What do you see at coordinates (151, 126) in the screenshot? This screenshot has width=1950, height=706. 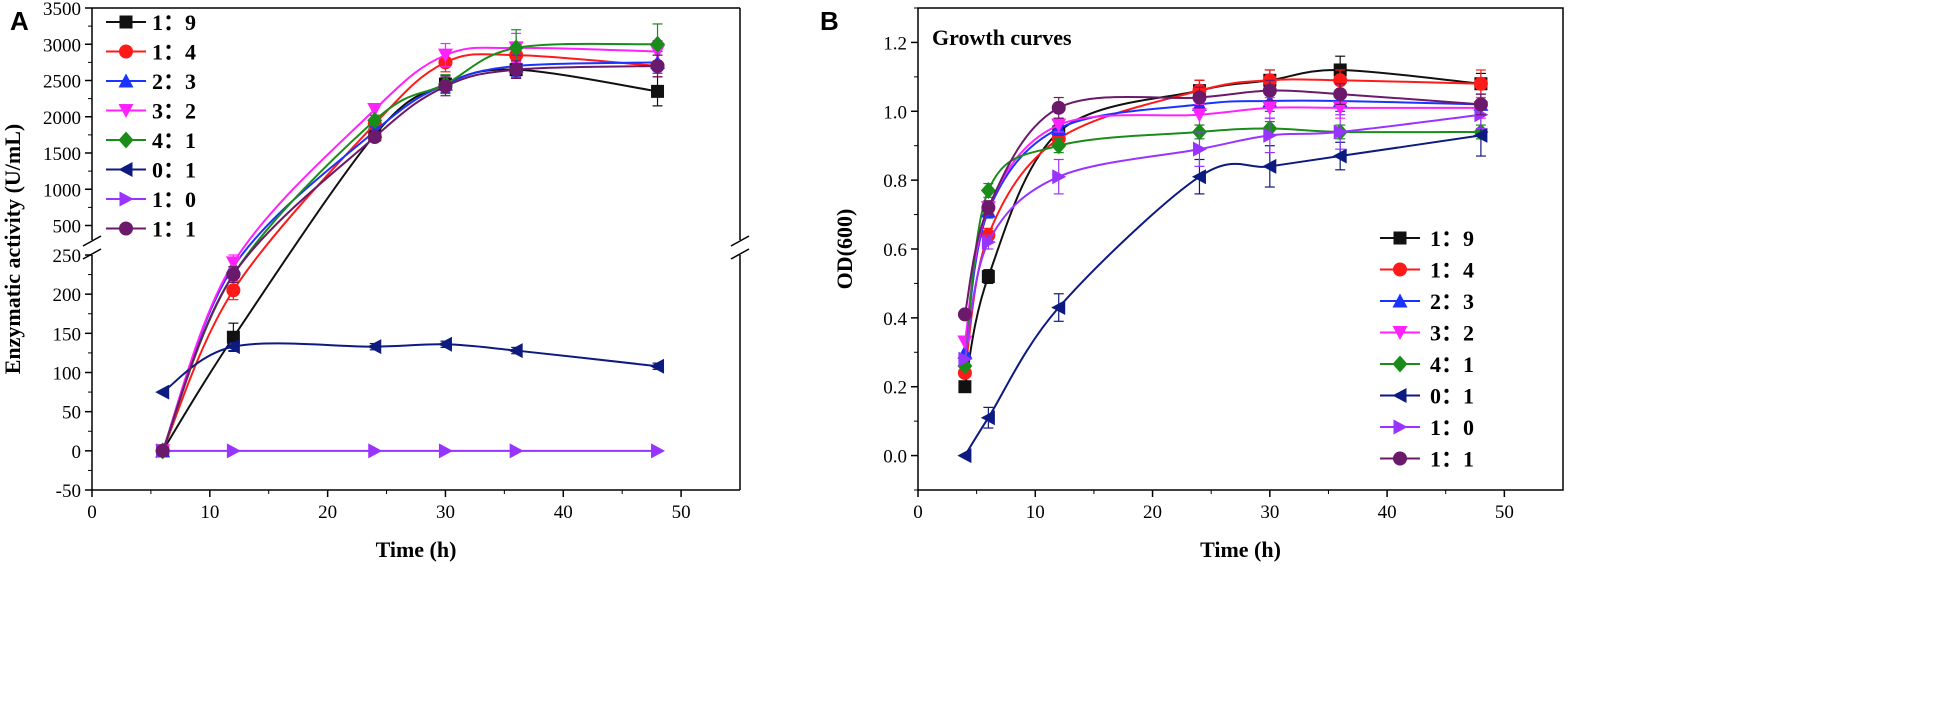 I see `legend-a: 1：9 1：4 2：3 3：2 4：1 0：1 1：0 1：1` at bounding box center [151, 126].